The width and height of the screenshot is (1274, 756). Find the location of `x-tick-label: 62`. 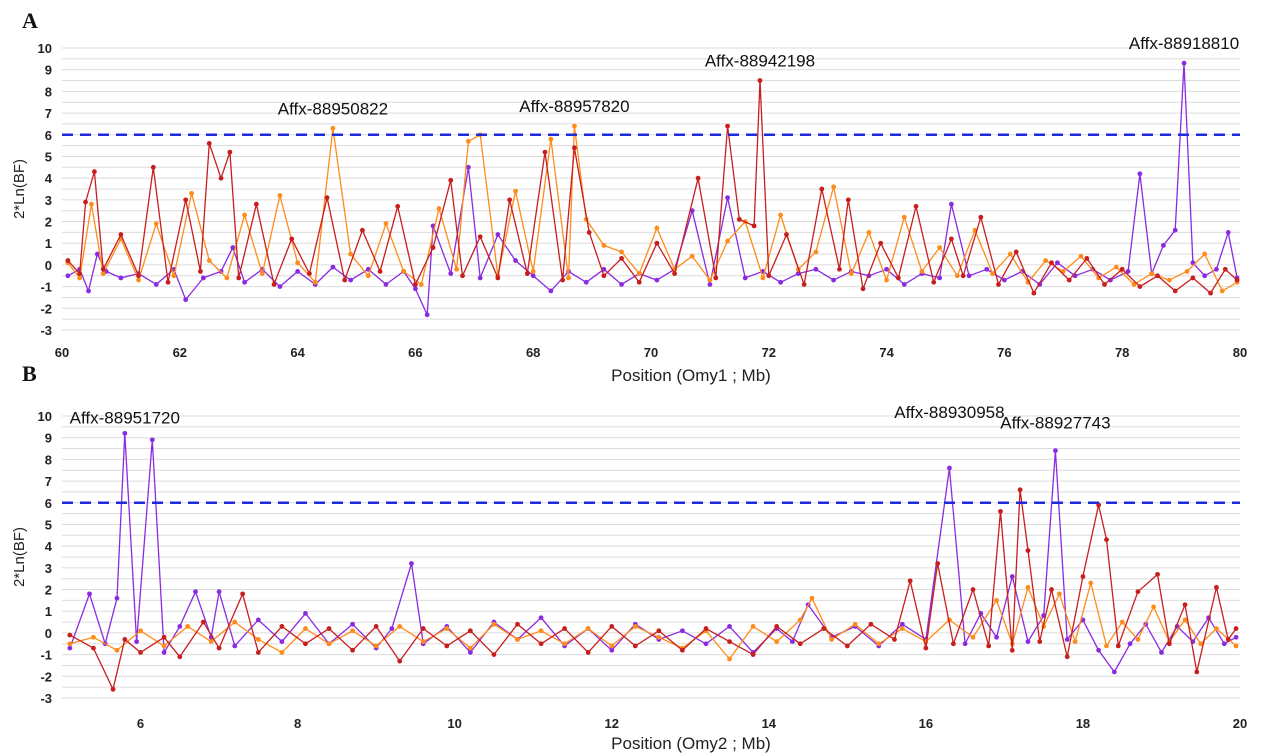

x-tick-label: 62 is located at coordinates (180, 352).